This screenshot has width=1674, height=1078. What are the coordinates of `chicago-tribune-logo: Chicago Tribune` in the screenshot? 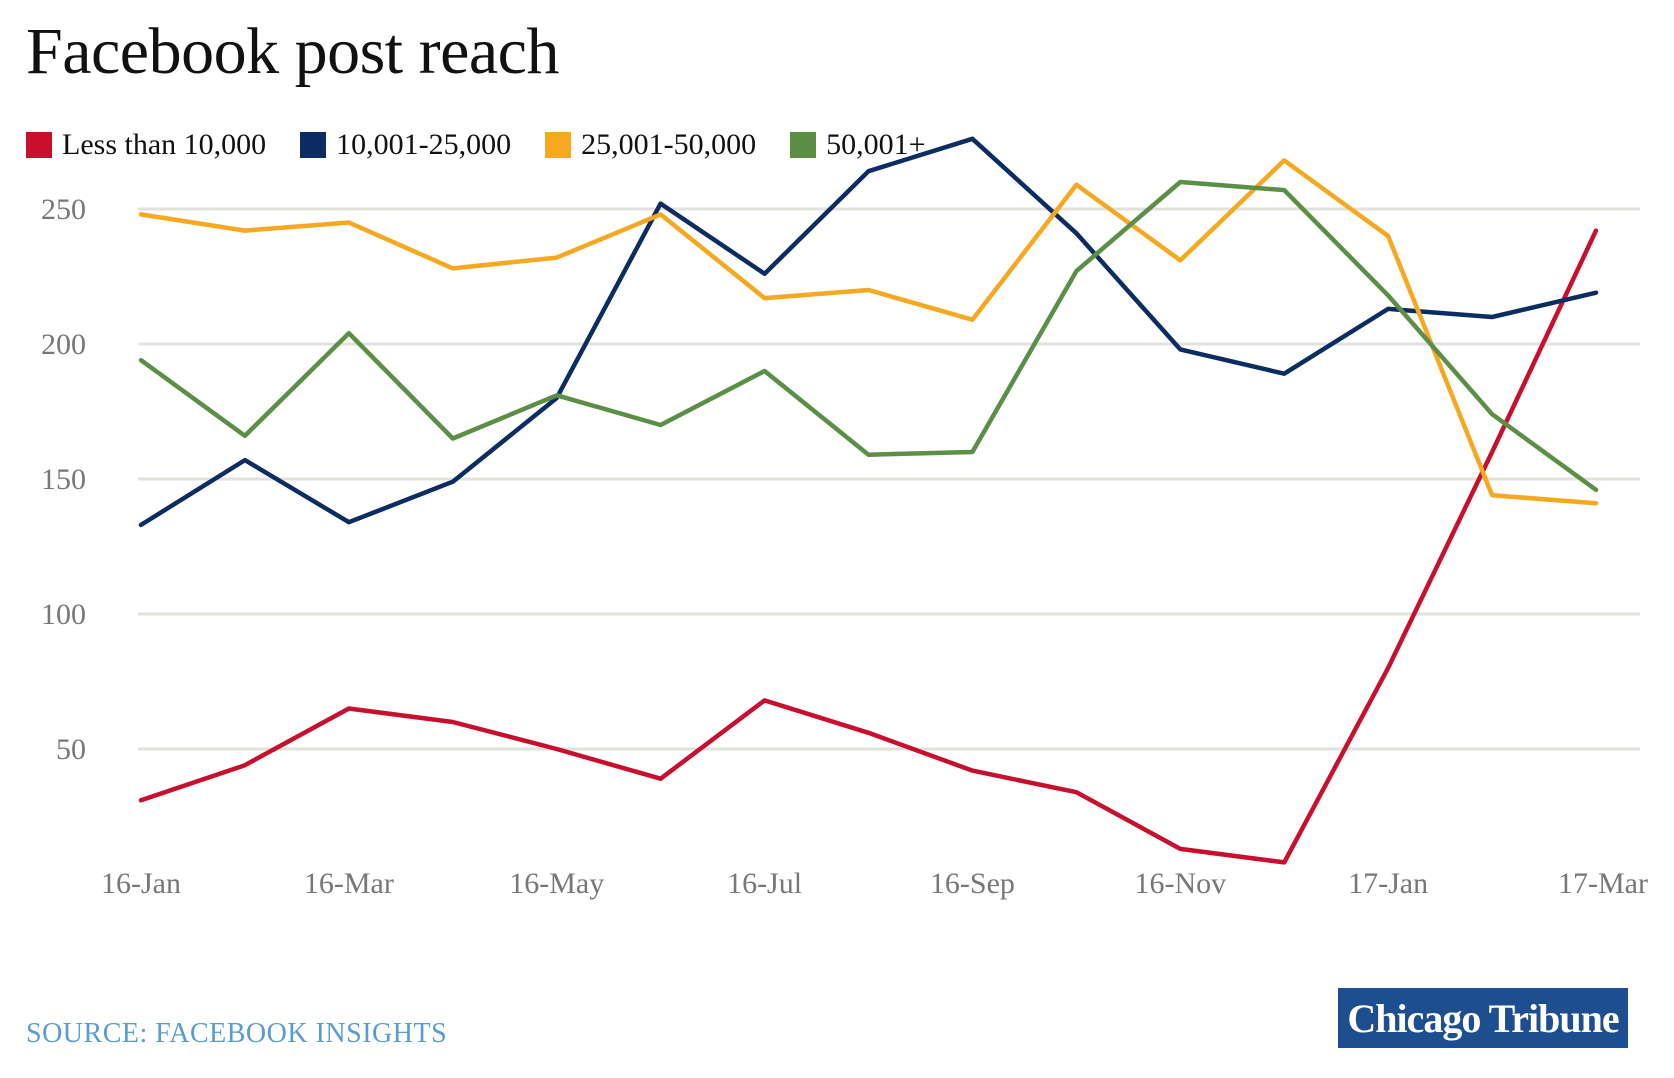 It's located at (1483, 1018).